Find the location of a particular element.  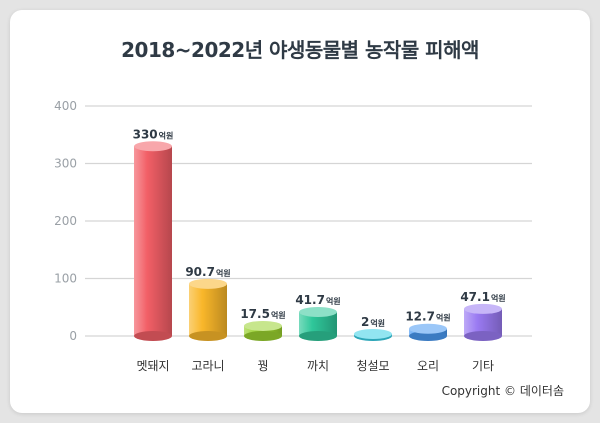

y-tick-label: 200 is located at coordinates (65, 221).